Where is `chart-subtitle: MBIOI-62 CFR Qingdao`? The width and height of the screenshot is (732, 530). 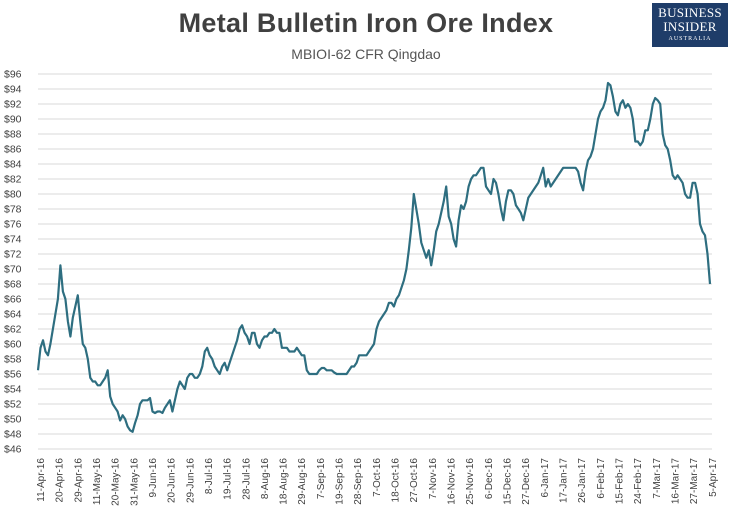
chart-subtitle: MBIOI-62 CFR Qingdao is located at coordinates (366, 54).